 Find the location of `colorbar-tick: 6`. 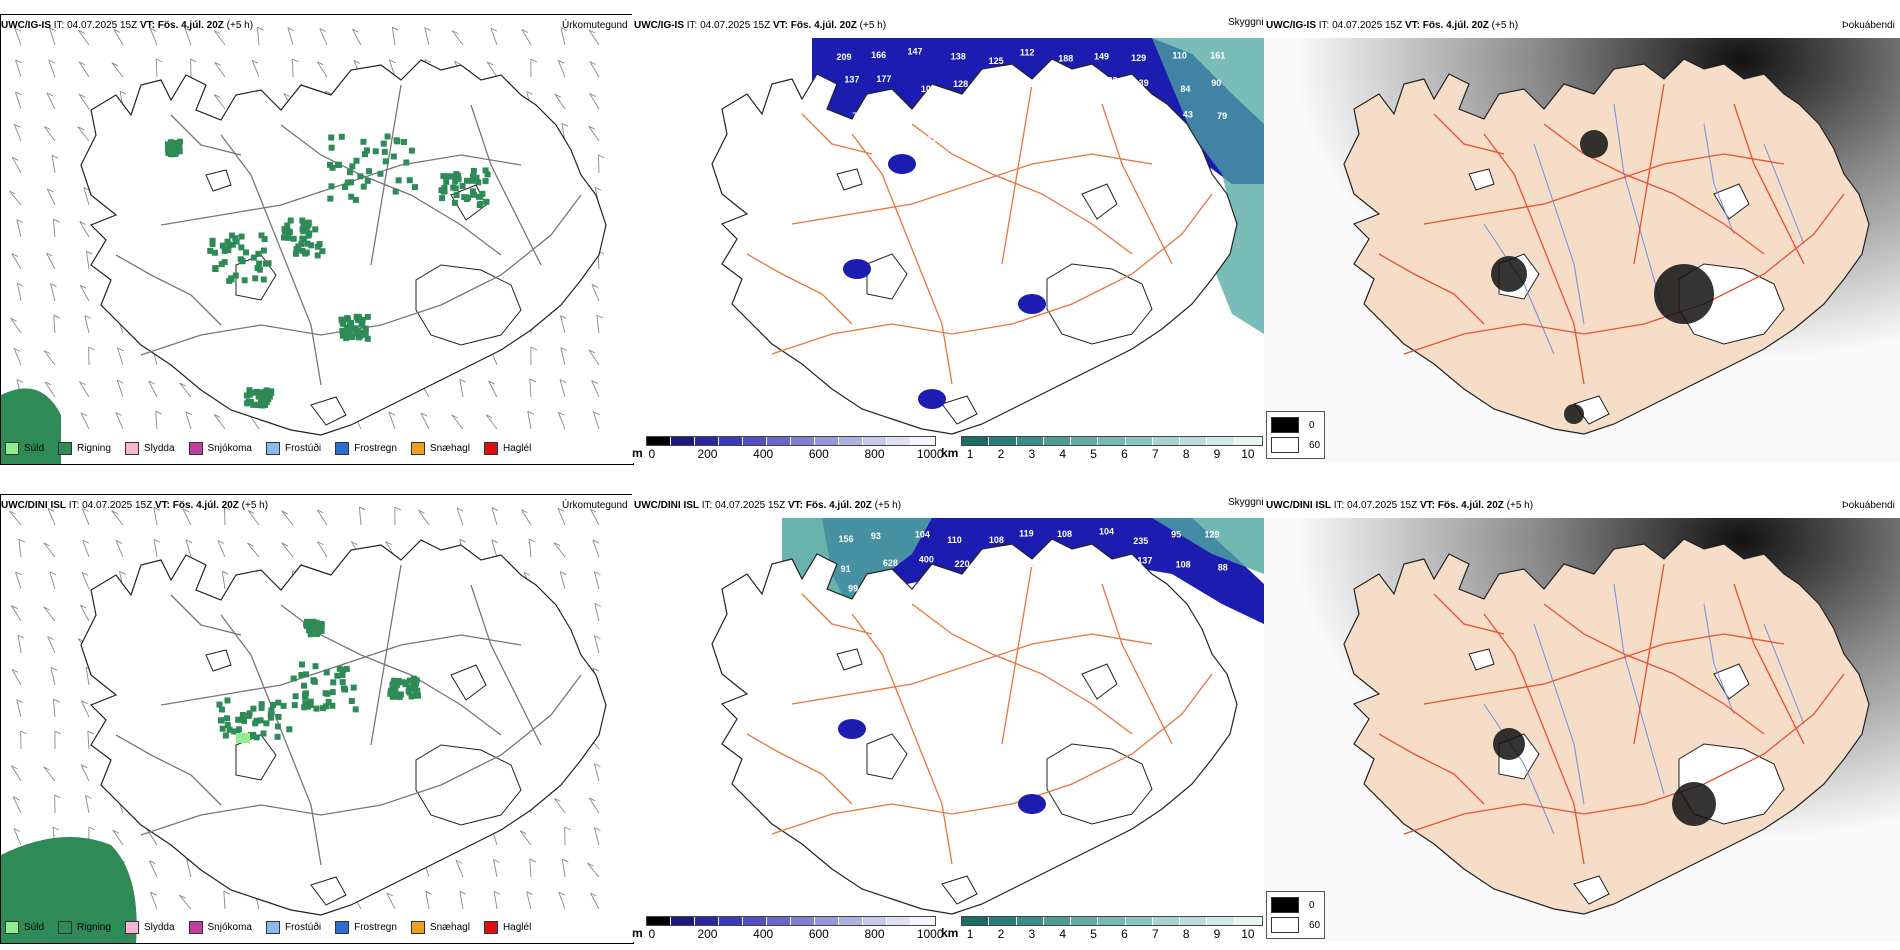

colorbar-tick: 6 is located at coordinates (1124, 454).